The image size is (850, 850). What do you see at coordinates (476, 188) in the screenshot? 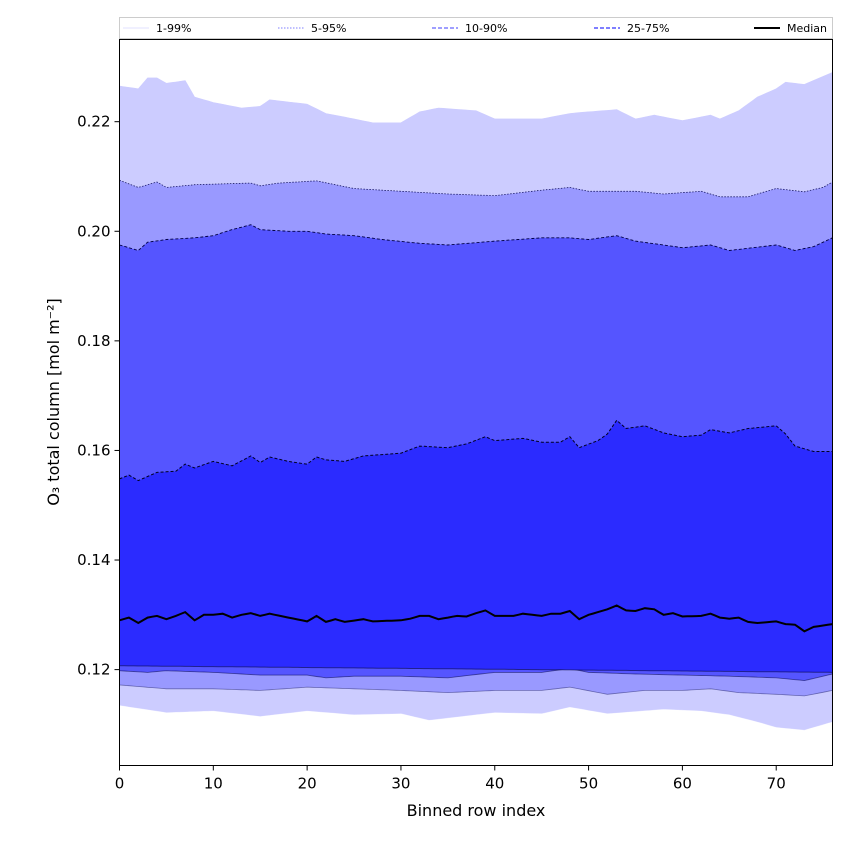
I see `band-5to95-upper-line` at bounding box center [476, 188].